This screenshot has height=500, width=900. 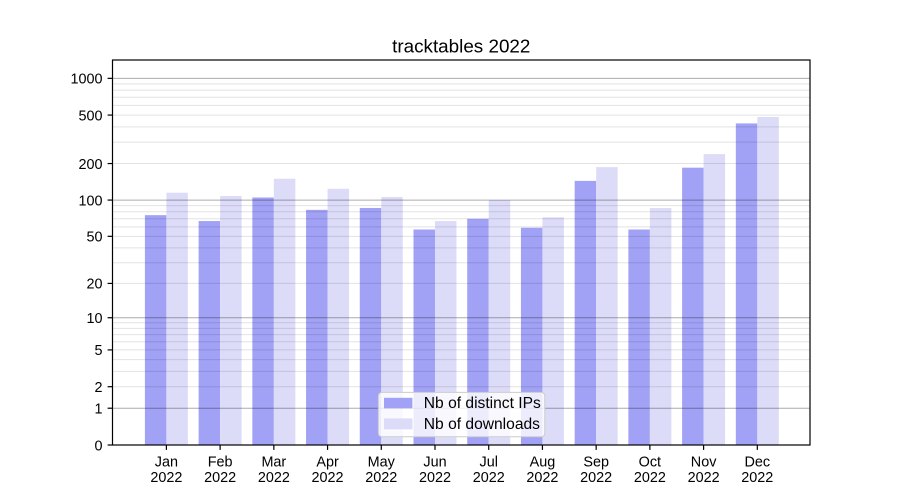 I want to click on svg-text: 50, so click(x=94, y=238).